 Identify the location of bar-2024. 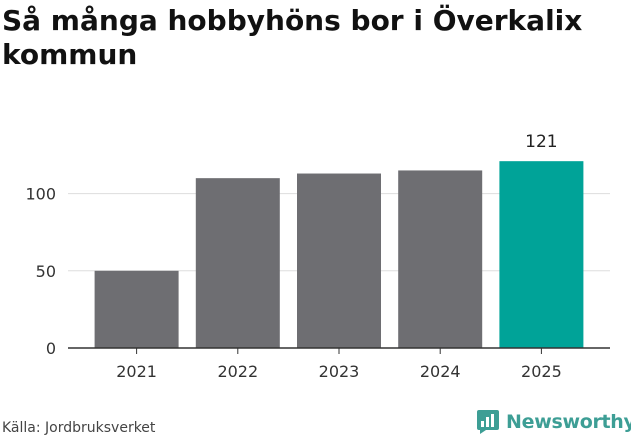
(440, 259).